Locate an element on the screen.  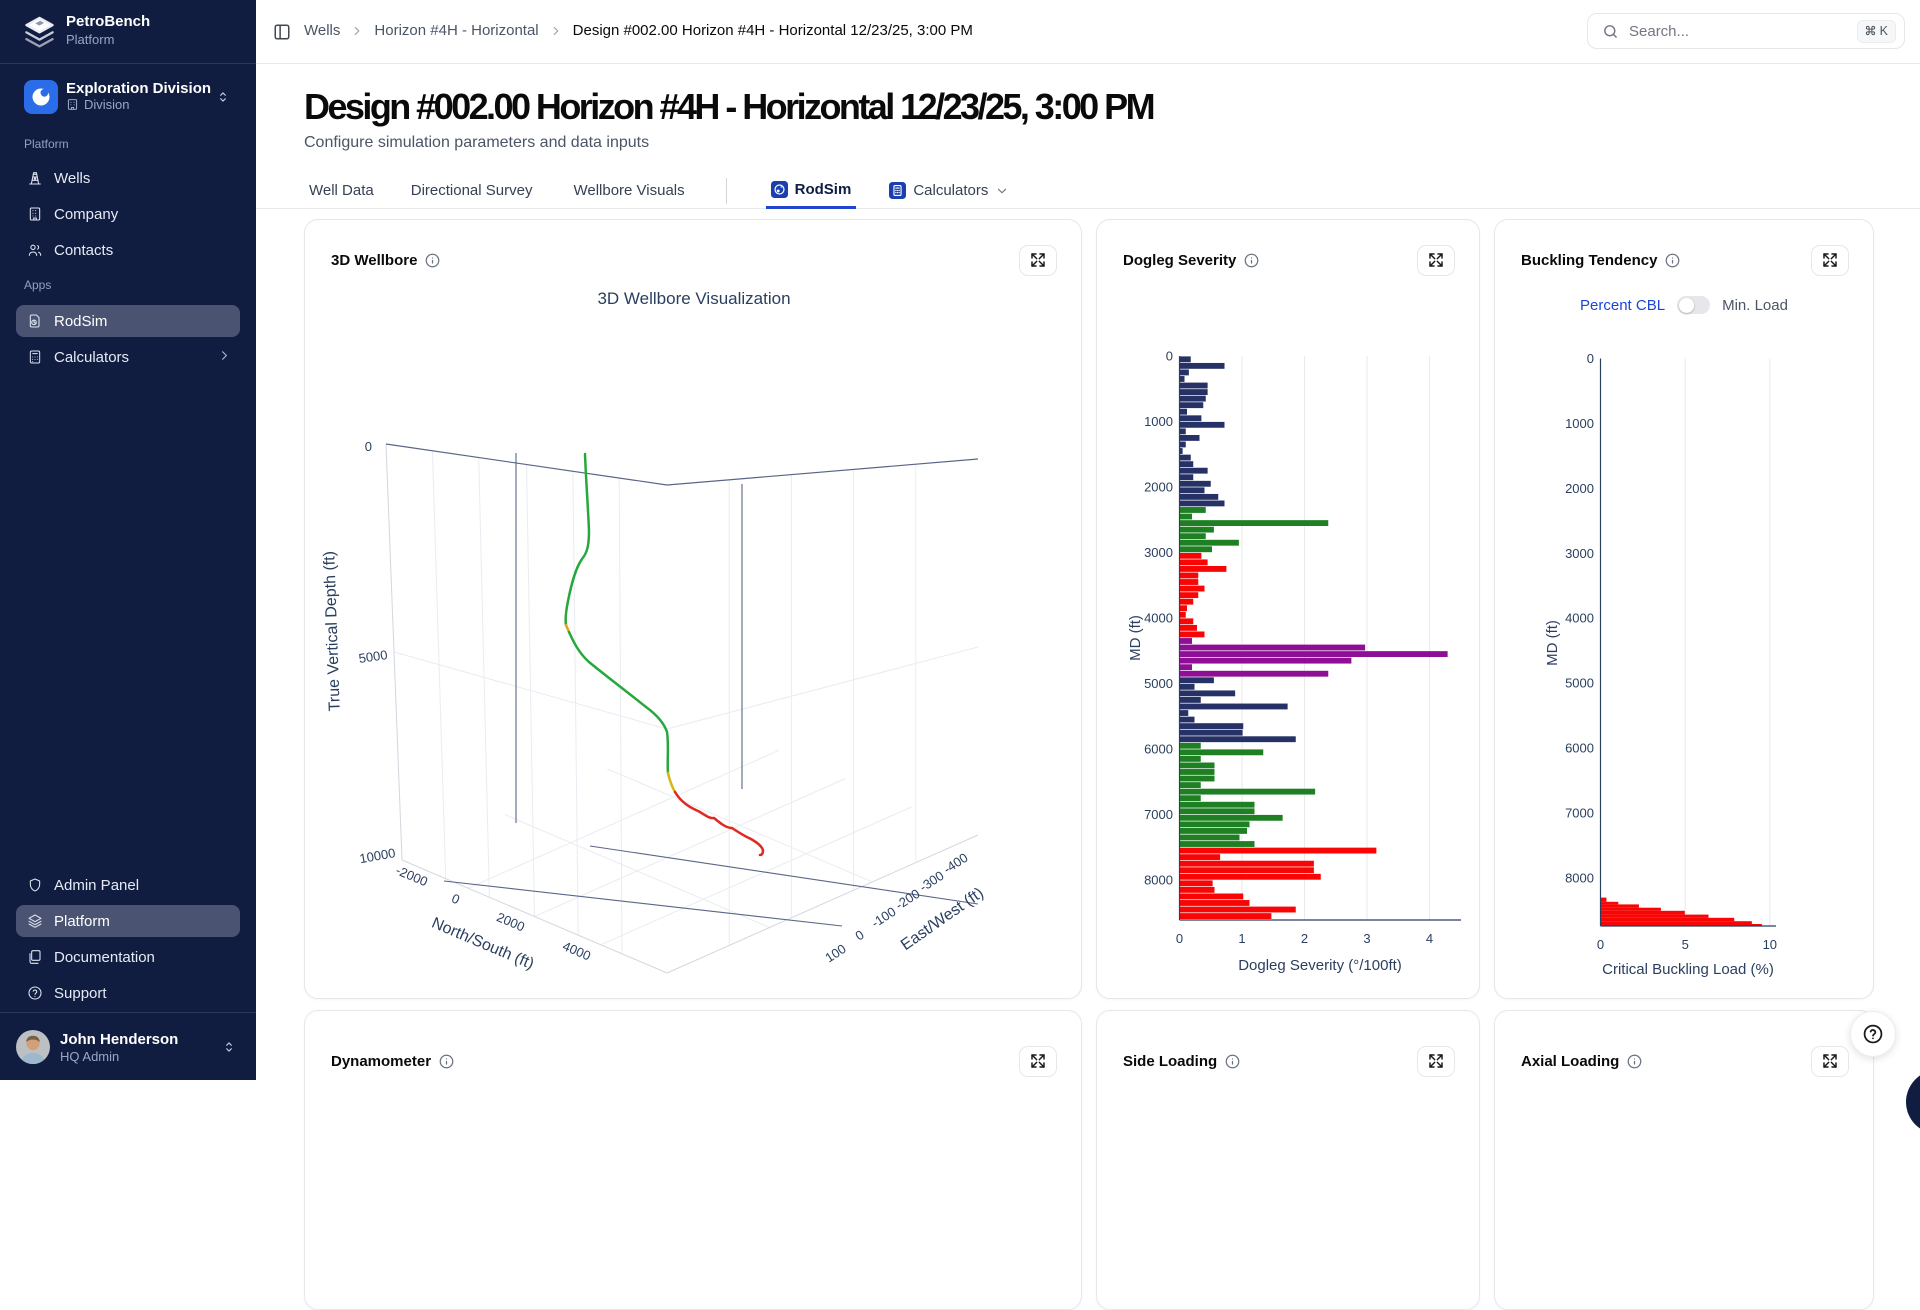
svg-text: 100 is located at coordinates (835, 953).